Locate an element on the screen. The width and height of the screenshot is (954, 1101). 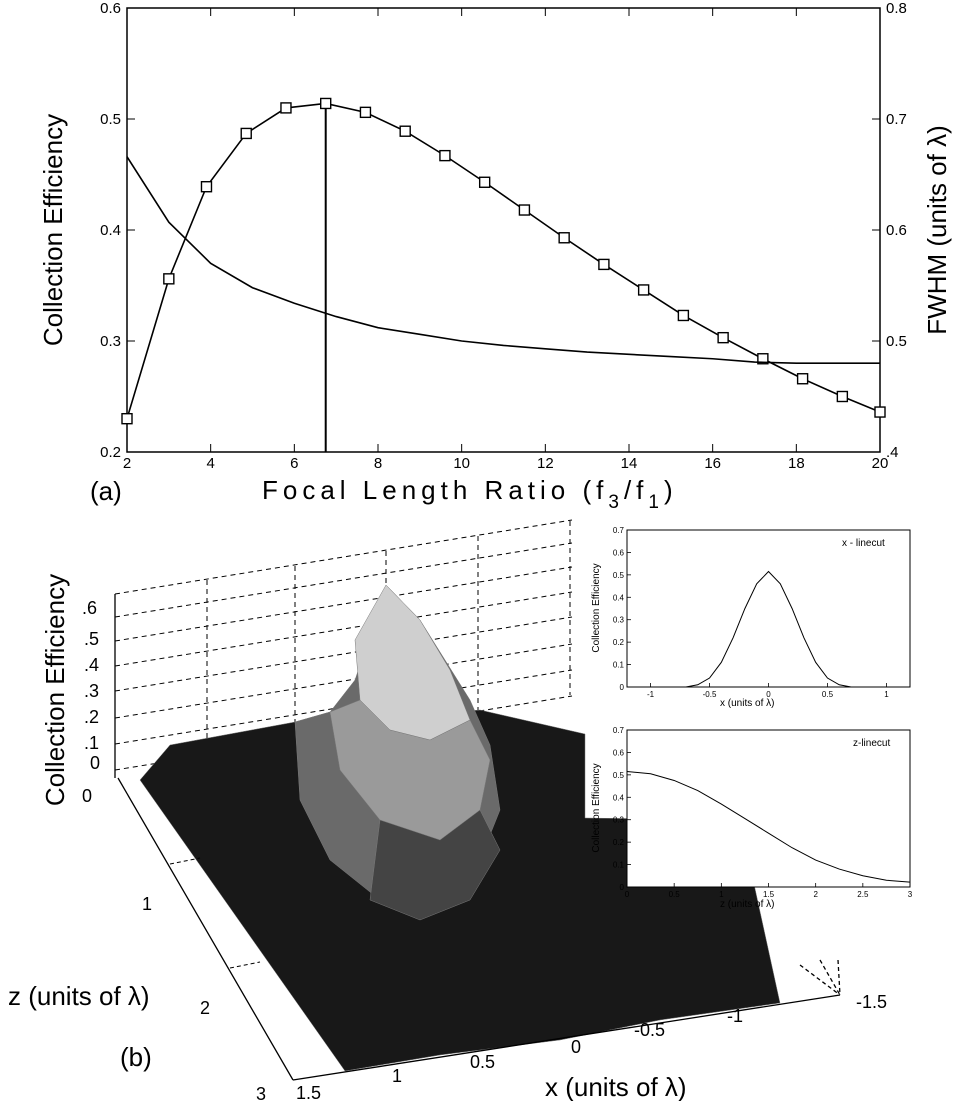
panel-a-x-axis-label: Focal Length Ratio (f3/f1) is located at coordinates (470, 494).